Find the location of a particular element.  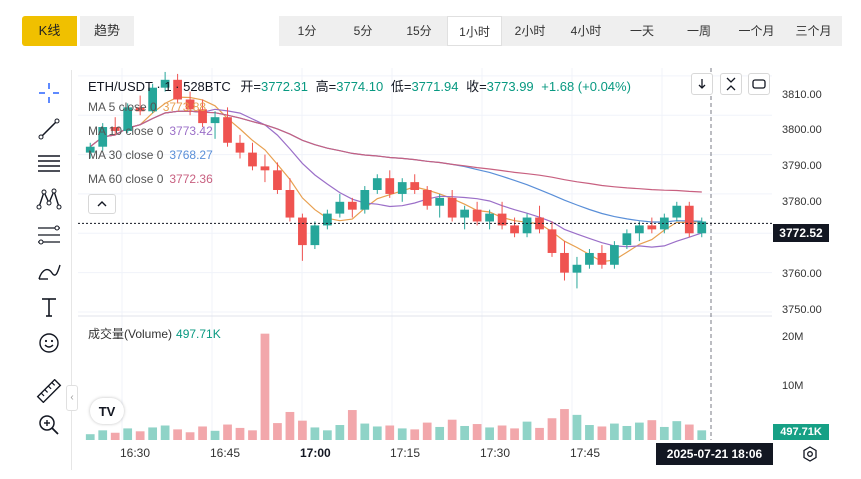

interval-1d: 一天 is located at coordinates (641, 31).